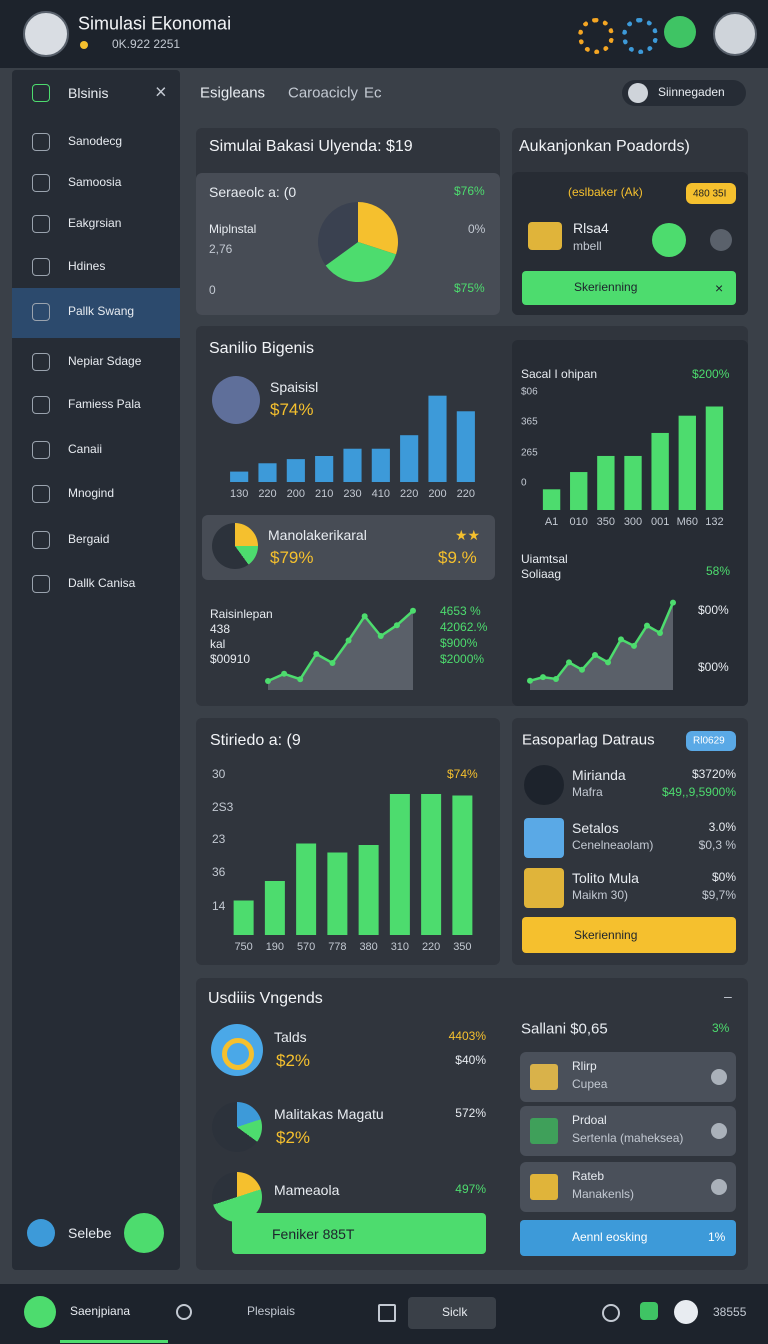 This screenshot has width=768, height=1344. What do you see at coordinates (730, 1312) in the screenshot?
I see `nav-count: 38555` at bounding box center [730, 1312].